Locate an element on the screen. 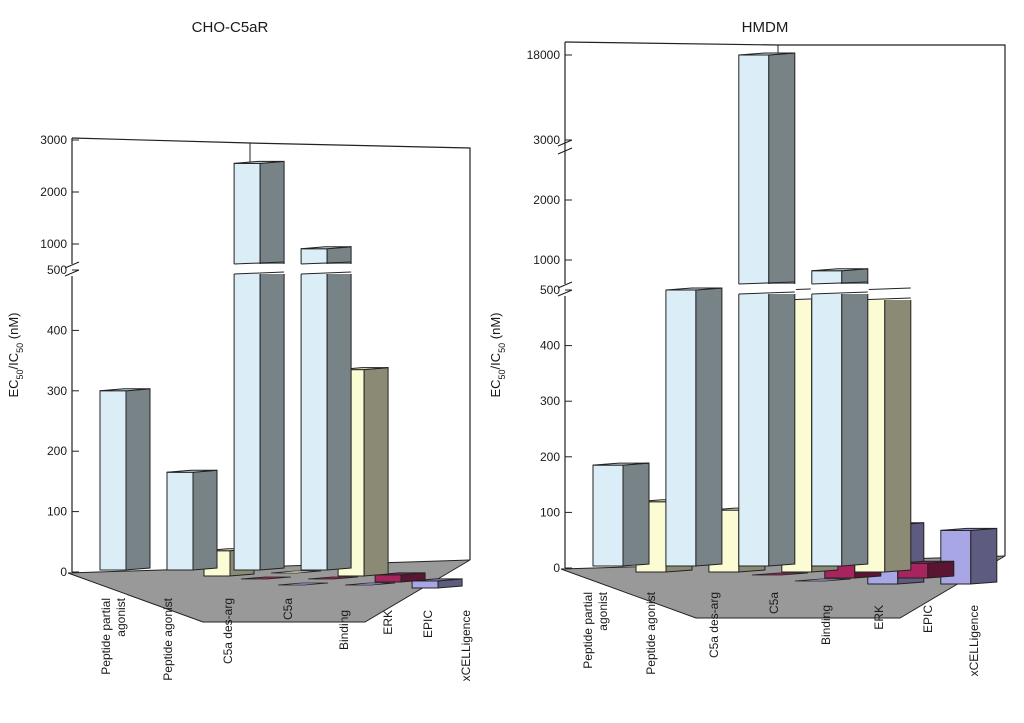 The width and height of the screenshot is (1024, 723). chart-title: CHO-C5aR is located at coordinates (230, 27).